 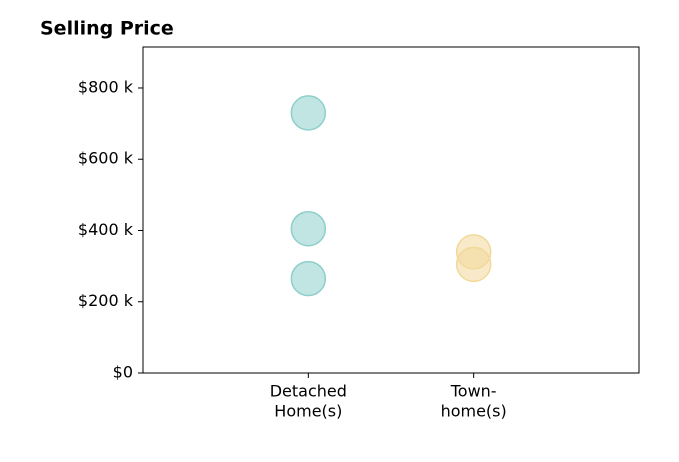 I want to click on y-tick-label: $400 k, so click(x=106, y=229).